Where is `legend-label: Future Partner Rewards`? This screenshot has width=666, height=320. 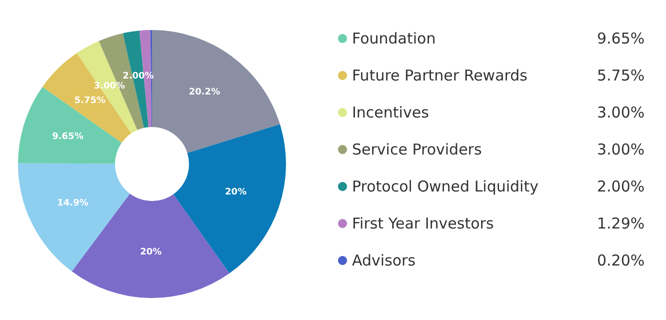
legend-label: Future Partner Rewards is located at coordinates (440, 75).